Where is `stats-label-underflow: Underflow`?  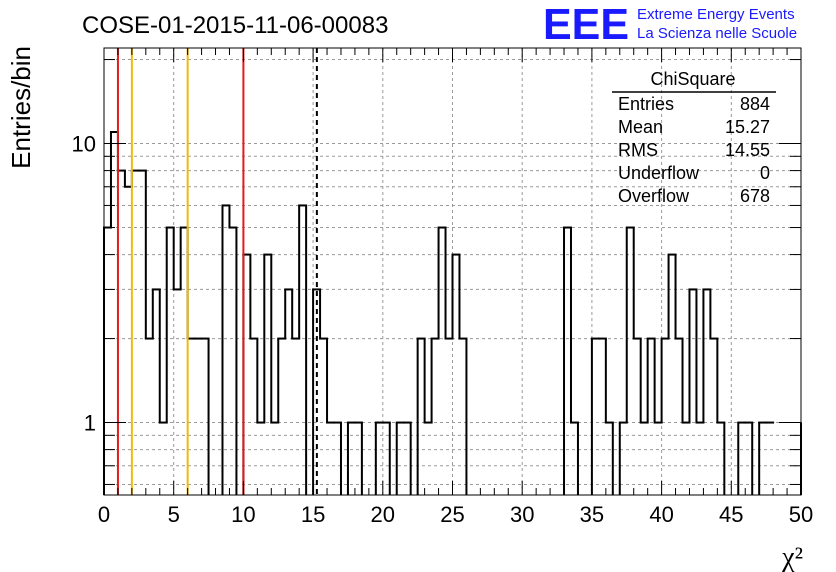 stats-label-underflow: Underflow is located at coordinates (659, 173).